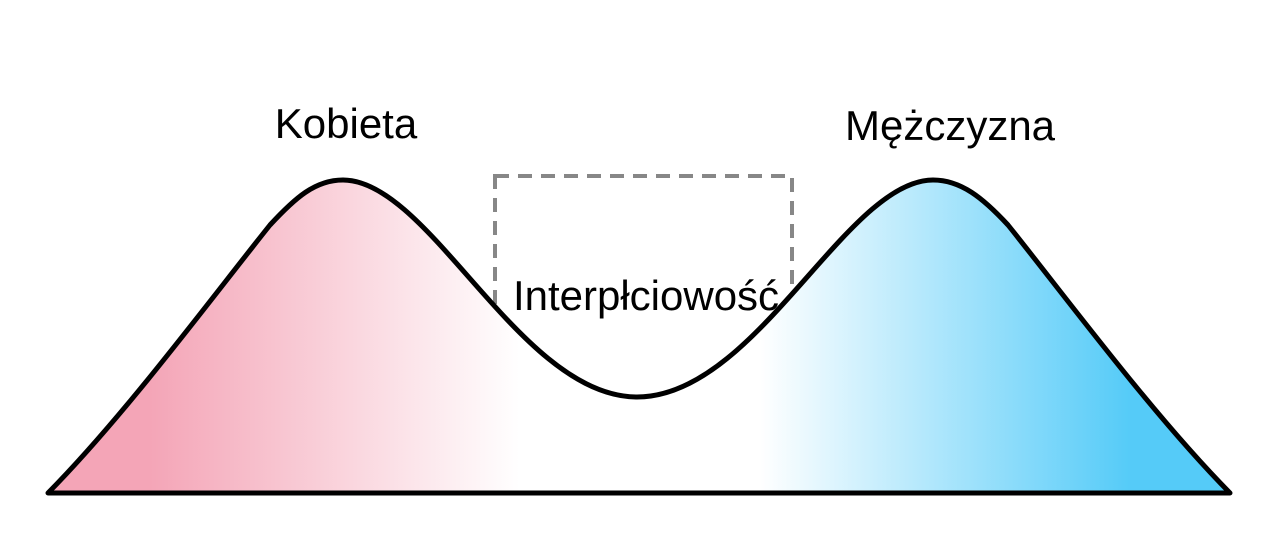 The width and height of the screenshot is (1280, 538). What do you see at coordinates (646, 295) in the screenshot?
I see `label-intersex: Interpłciowość` at bounding box center [646, 295].